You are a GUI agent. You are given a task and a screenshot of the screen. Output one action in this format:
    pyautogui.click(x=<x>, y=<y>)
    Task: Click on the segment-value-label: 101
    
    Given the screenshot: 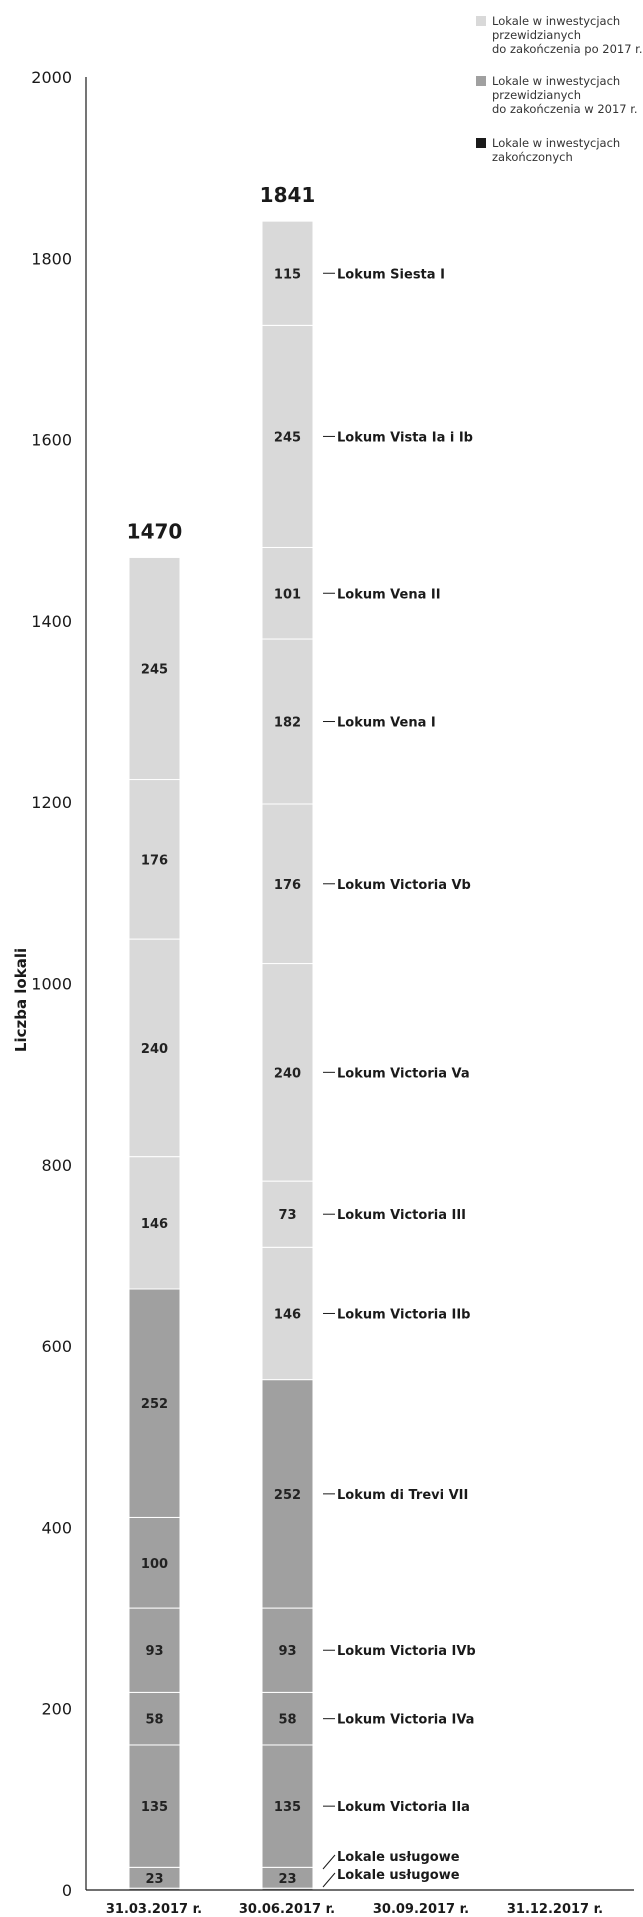 What is the action you would take?
    pyautogui.click(x=287, y=594)
    